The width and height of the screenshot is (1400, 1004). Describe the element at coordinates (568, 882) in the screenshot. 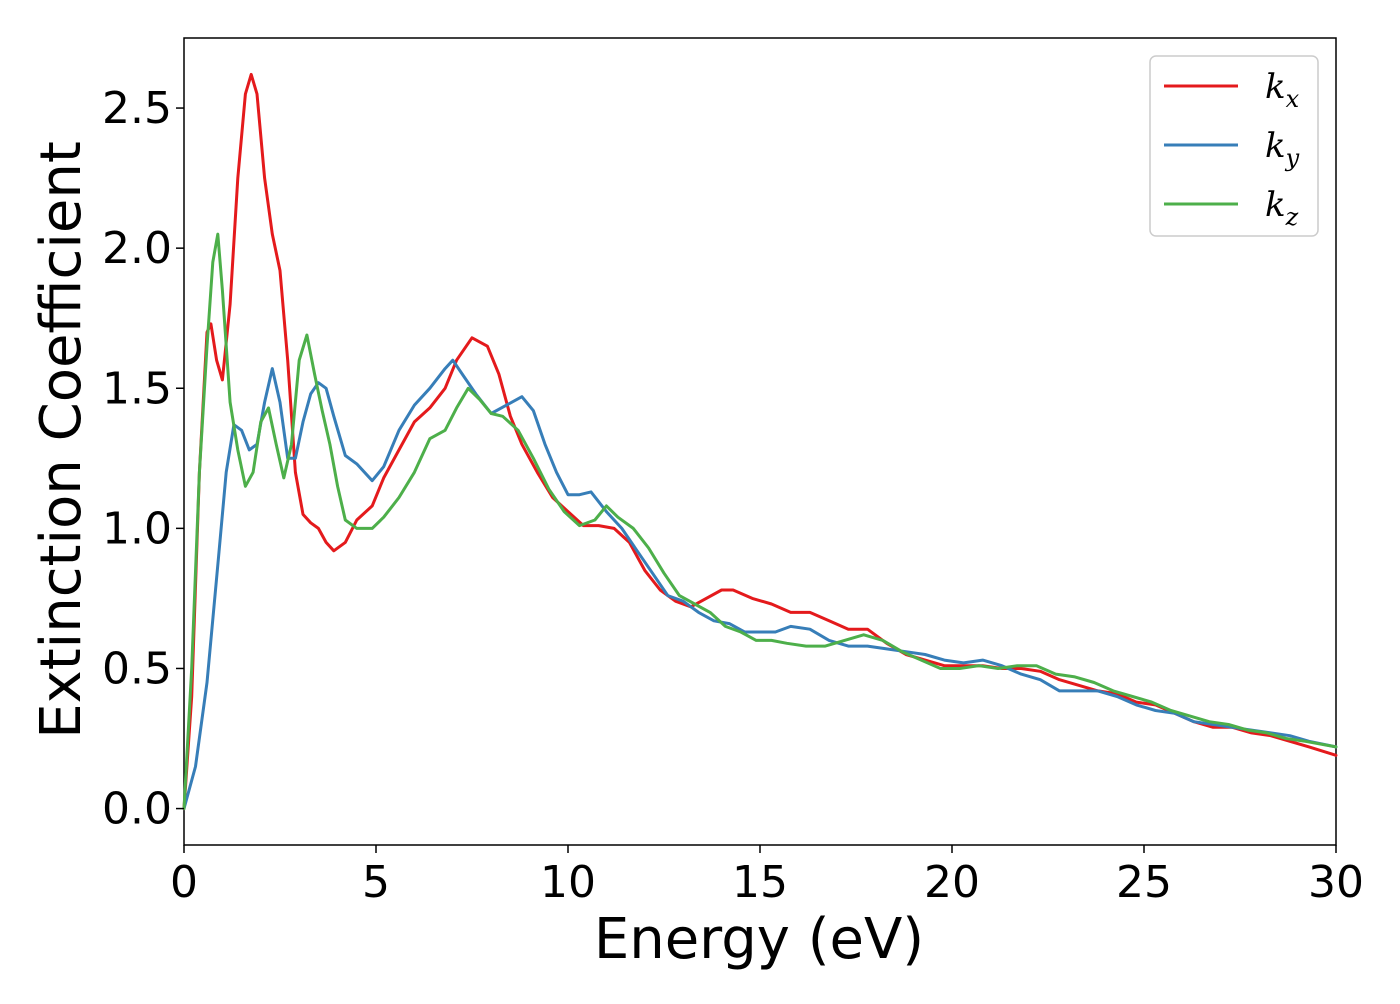

I see `x-tick-label: 10` at that location.